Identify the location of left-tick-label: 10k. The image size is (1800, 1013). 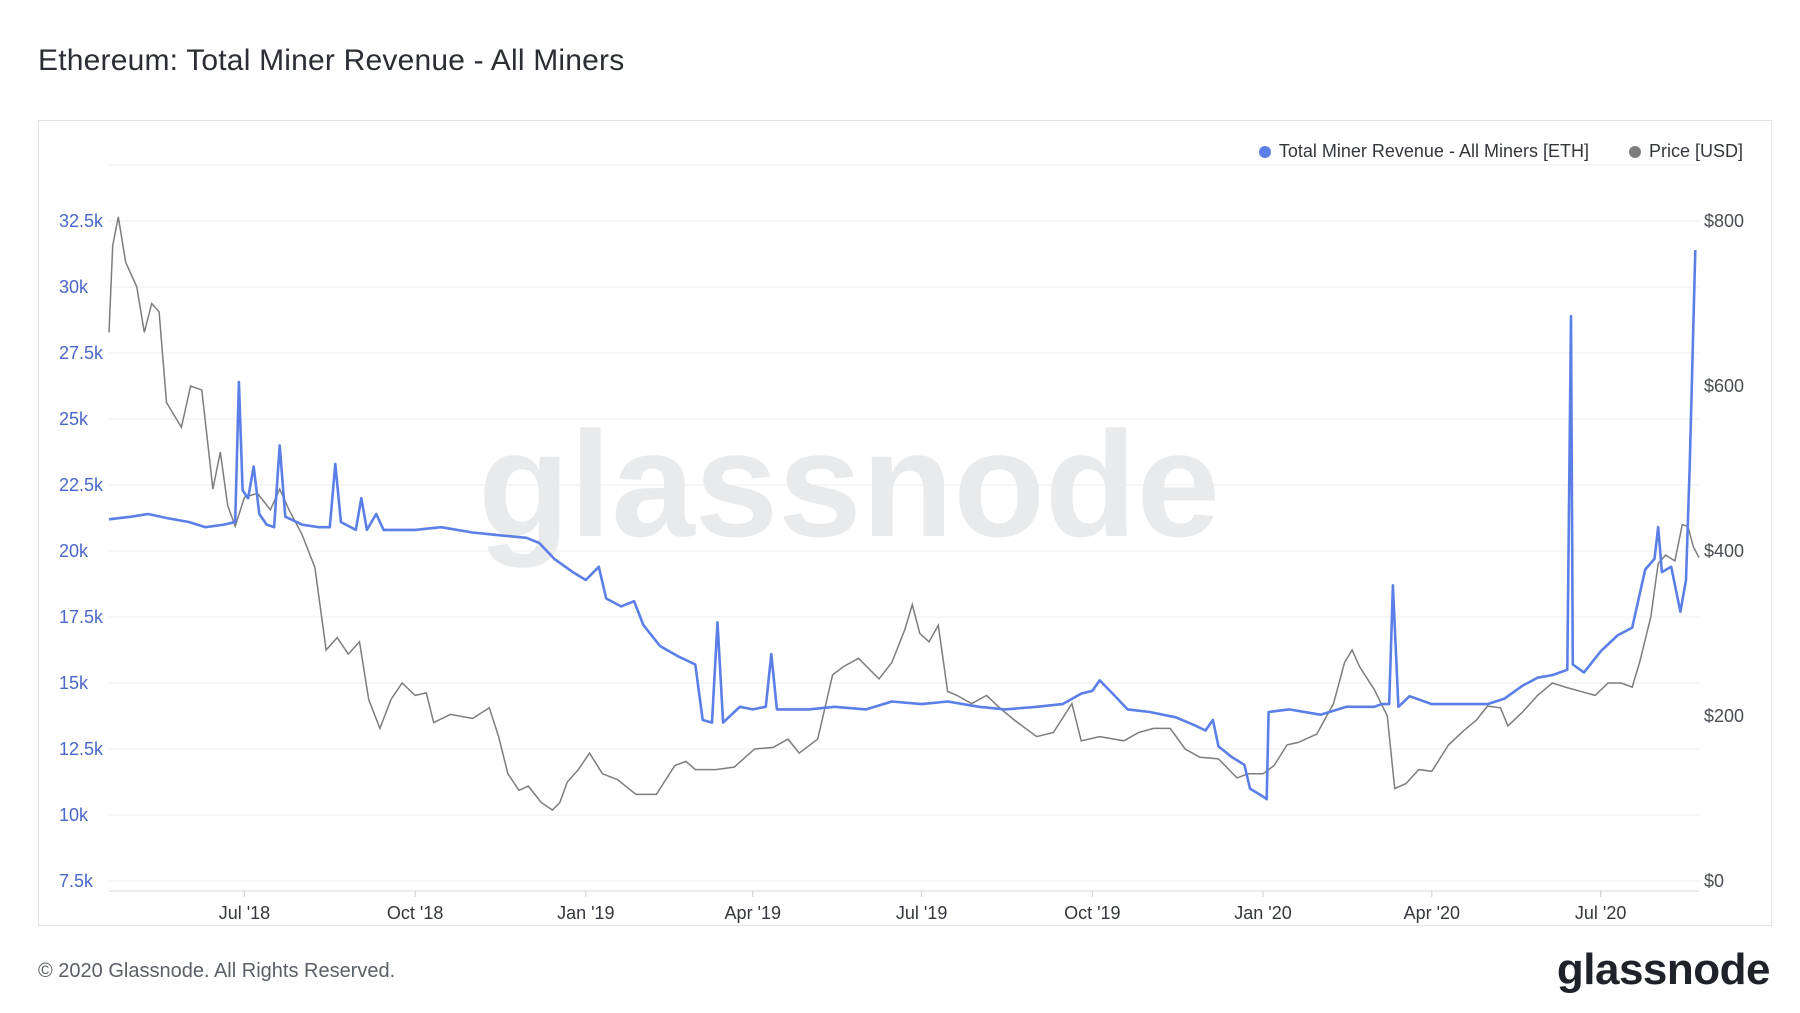
(74, 815).